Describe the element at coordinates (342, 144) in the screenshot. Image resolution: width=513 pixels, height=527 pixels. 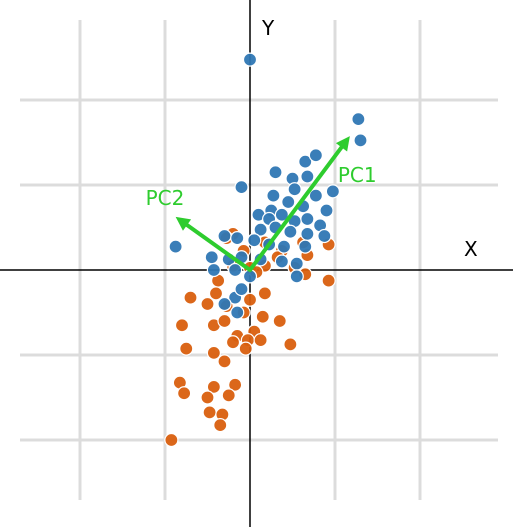
I see `vector-pc1-arrowhead` at that location.